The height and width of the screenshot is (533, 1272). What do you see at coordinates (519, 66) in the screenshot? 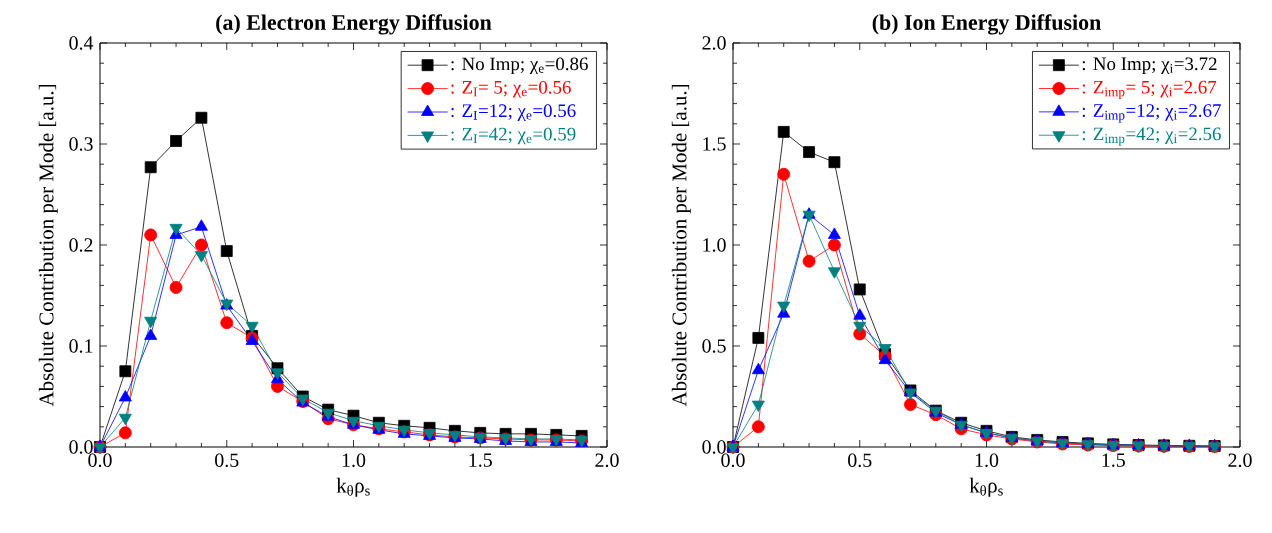
I see `legend-label: : No Imp; χ$_{e}$=0.86` at bounding box center [519, 66].